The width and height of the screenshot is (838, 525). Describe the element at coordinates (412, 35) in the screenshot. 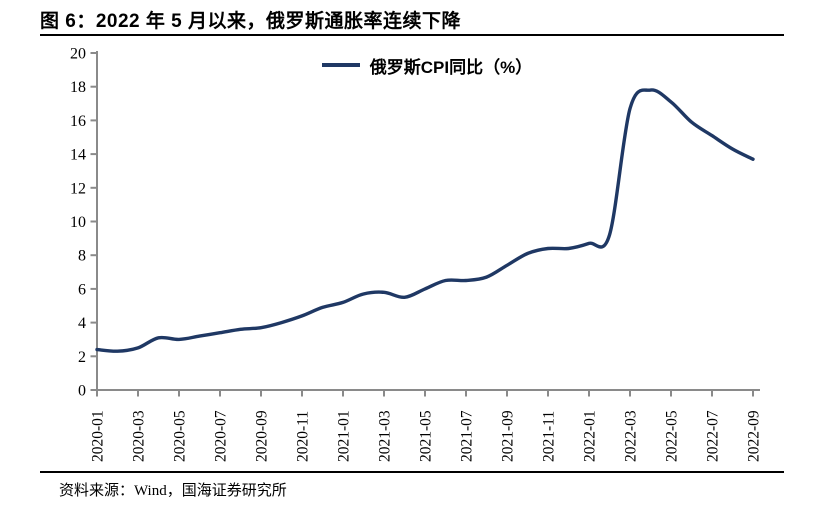

I see `title-divider-line` at that location.